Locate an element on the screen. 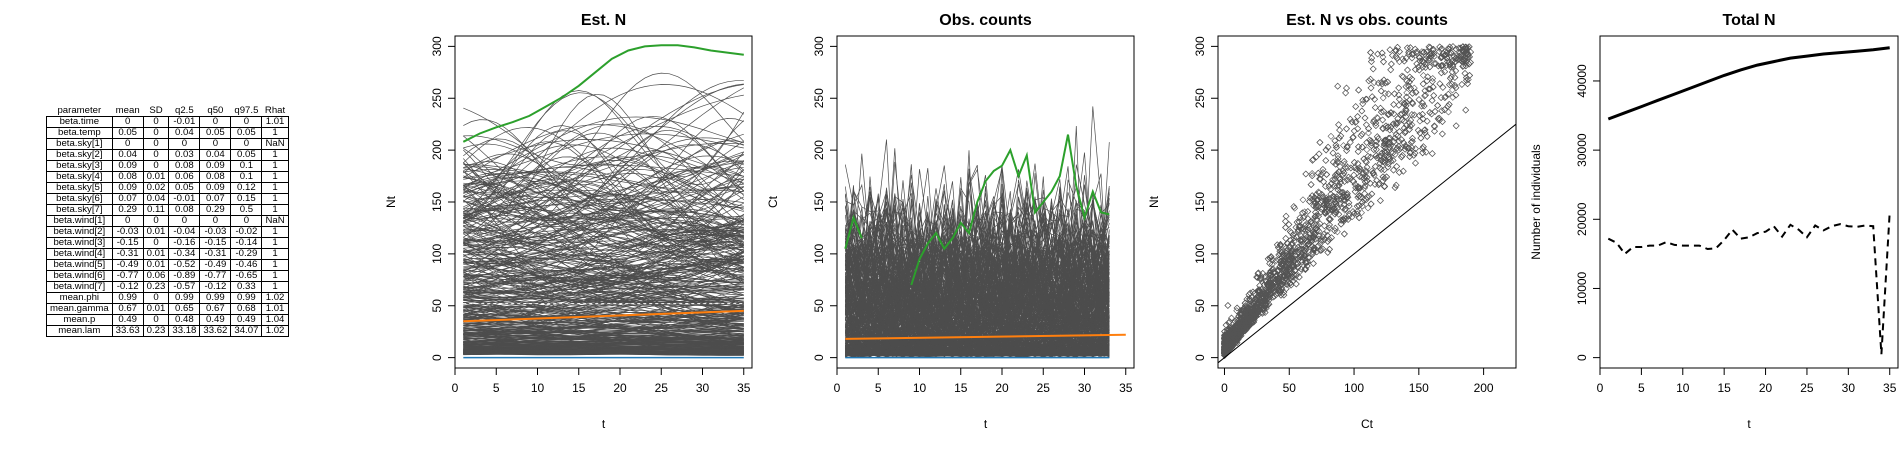  x-axis-label: t is located at coordinates (986, 424).